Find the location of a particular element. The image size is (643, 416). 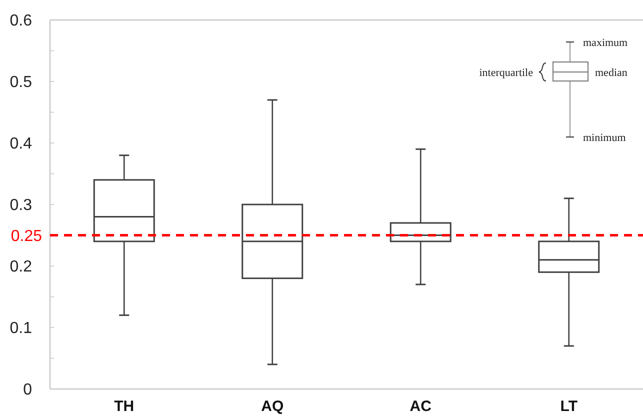

y-tick-label: 0.1 is located at coordinates (21, 329).